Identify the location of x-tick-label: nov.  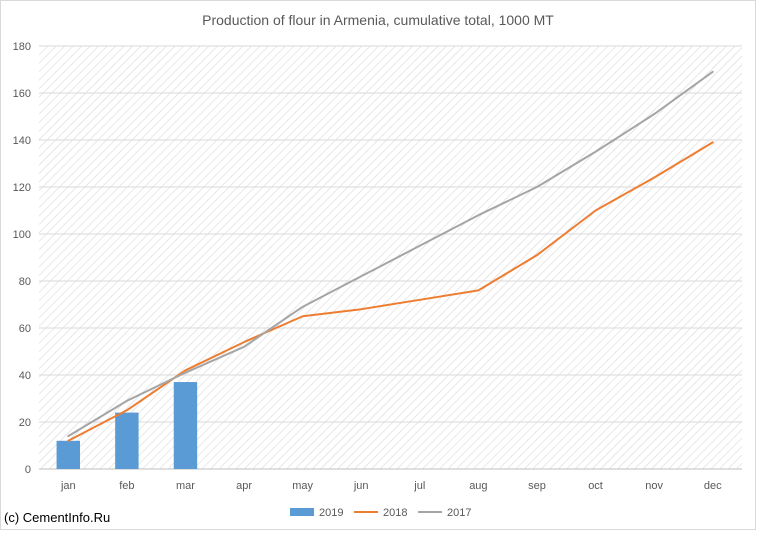
(654, 486).